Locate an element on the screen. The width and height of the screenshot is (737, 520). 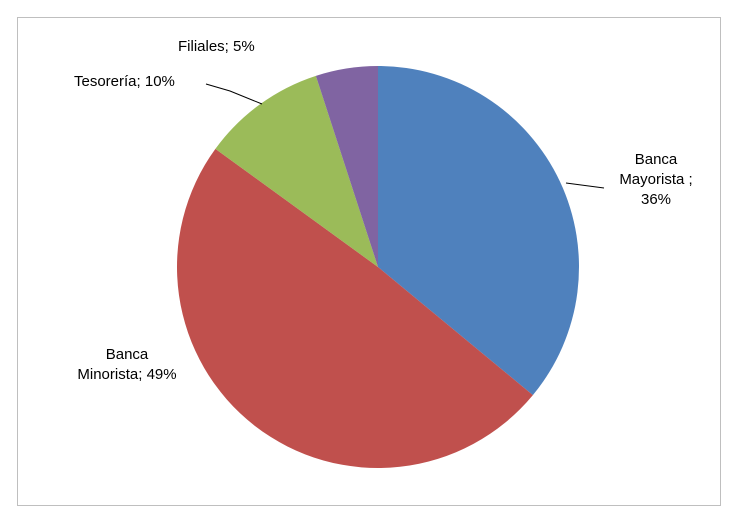
data-label: Tesorería; 10% is located at coordinates (124, 81).